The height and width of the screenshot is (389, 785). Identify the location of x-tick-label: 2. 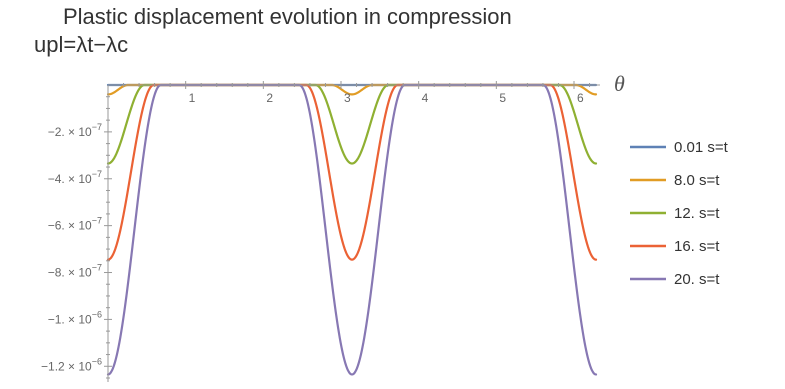
(269, 98).